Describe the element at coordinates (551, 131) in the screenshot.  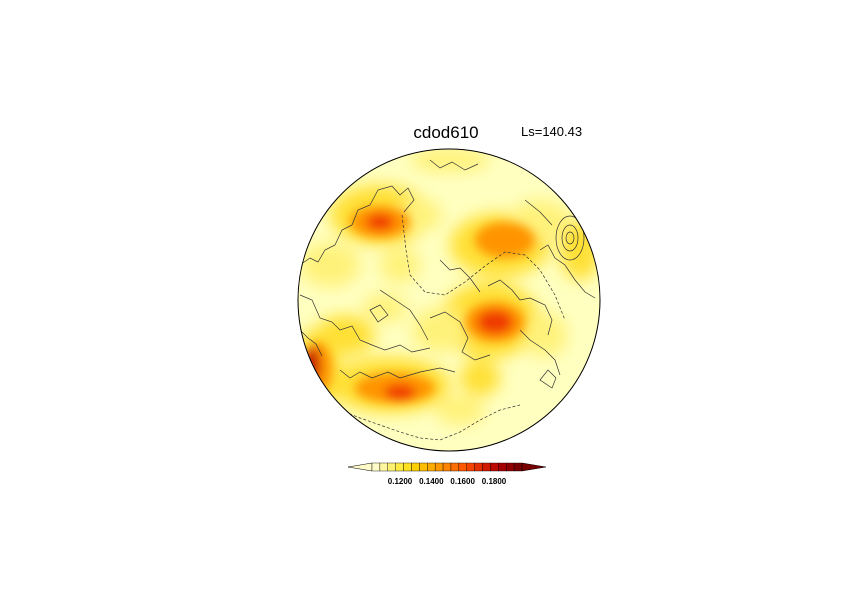
I see `ls-label: Ls=140.43` at that location.